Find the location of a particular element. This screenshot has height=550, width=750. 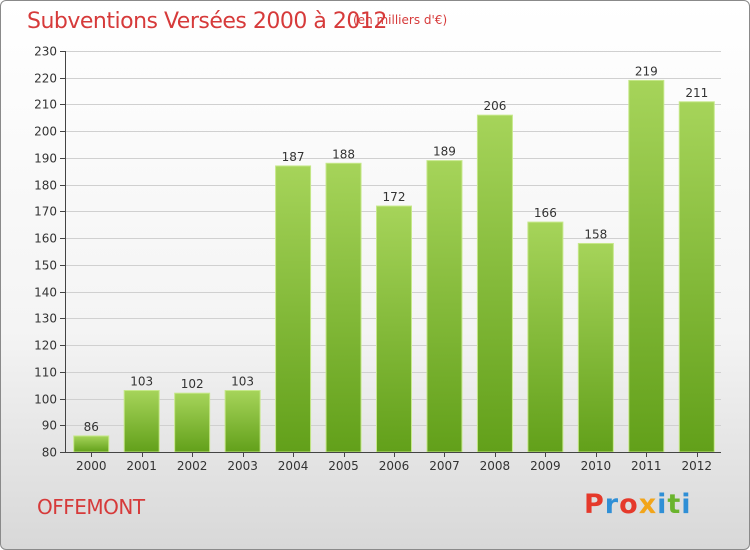

y-tick-label: 140 is located at coordinates (45, 293).